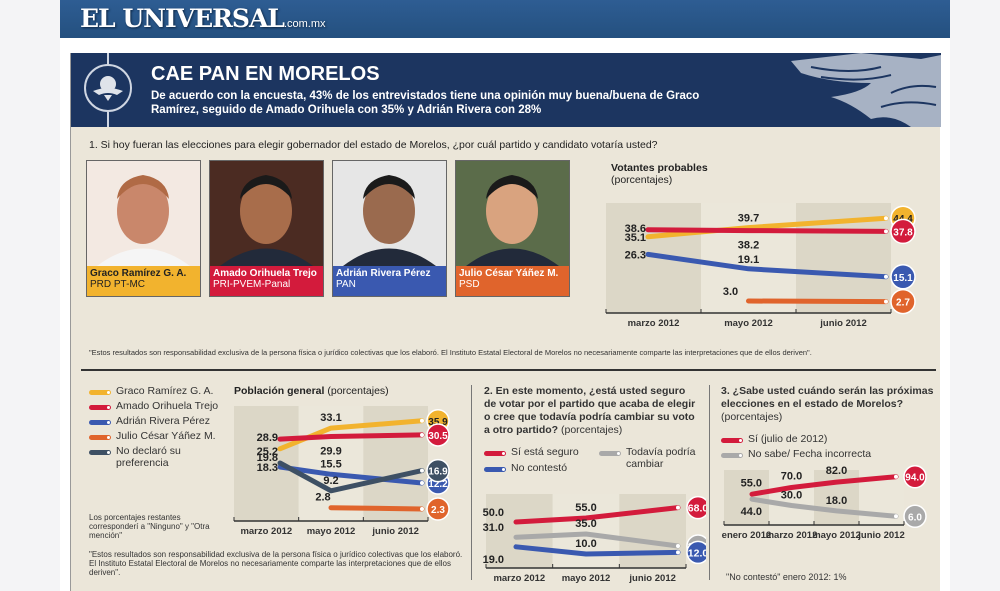  Describe the element at coordinates (661, 458) in the screenshot. I see `legend-label: Todavía podría cambiar` at that location.